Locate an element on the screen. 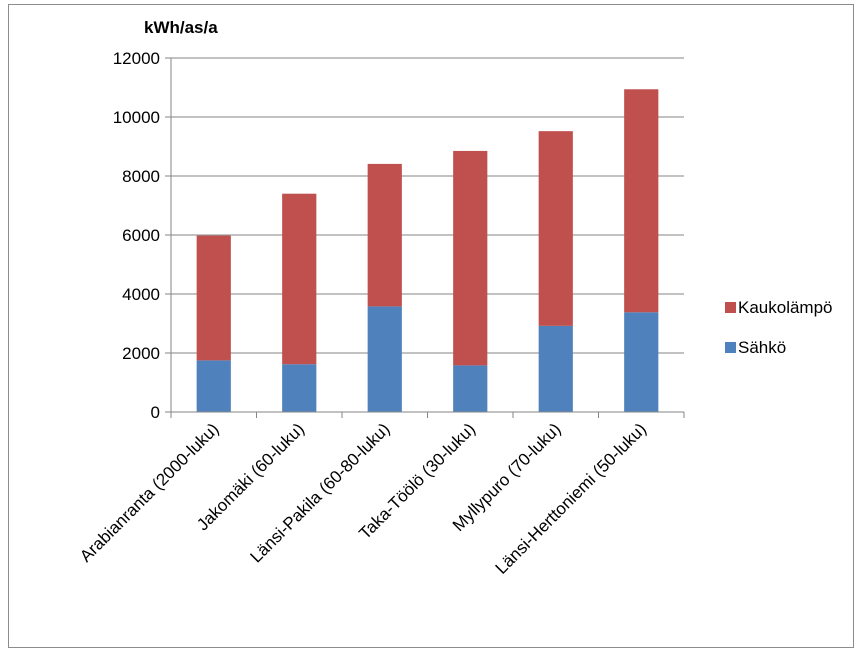 Image resolution: width=863 pixels, height=655 pixels. y-axis-label: kWh/as/a is located at coordinates (181, 27).